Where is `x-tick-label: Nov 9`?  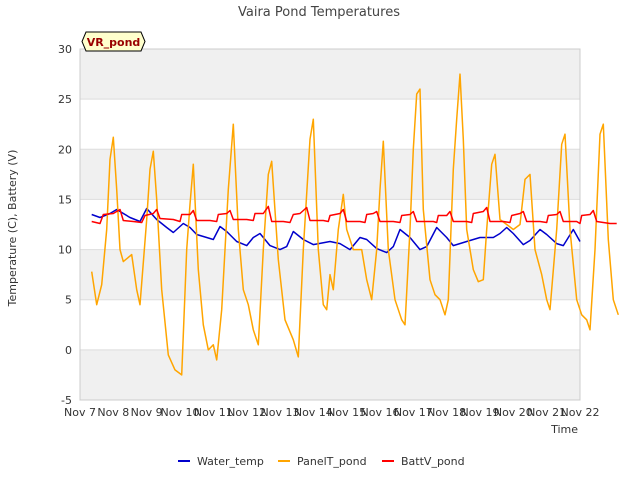 x-tick-label: Nov 9 is located at coordinates (147, 412).